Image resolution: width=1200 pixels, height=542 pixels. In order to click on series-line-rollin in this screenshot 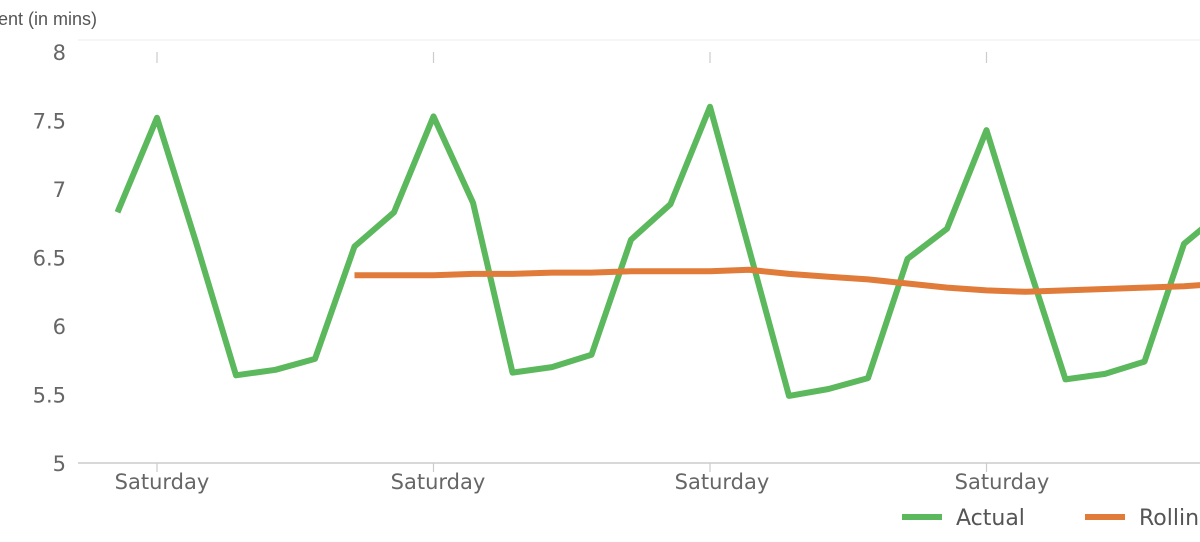, I will do `click(777, 280)`.